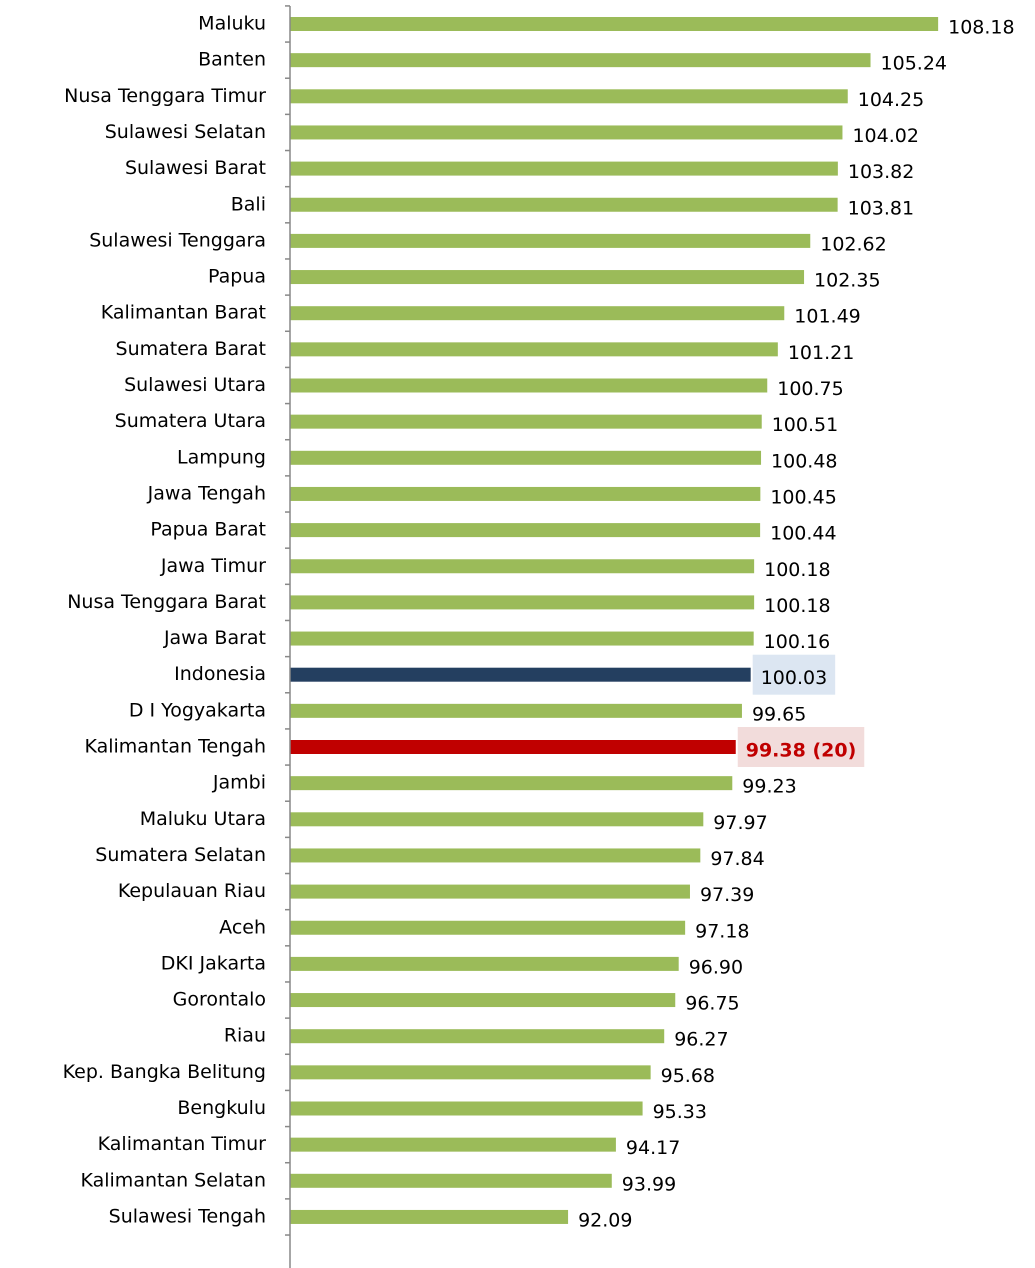 This screenshot has height=1268, width=1035. I want to click on category-label: Bengkulu, so click(221, 1108).